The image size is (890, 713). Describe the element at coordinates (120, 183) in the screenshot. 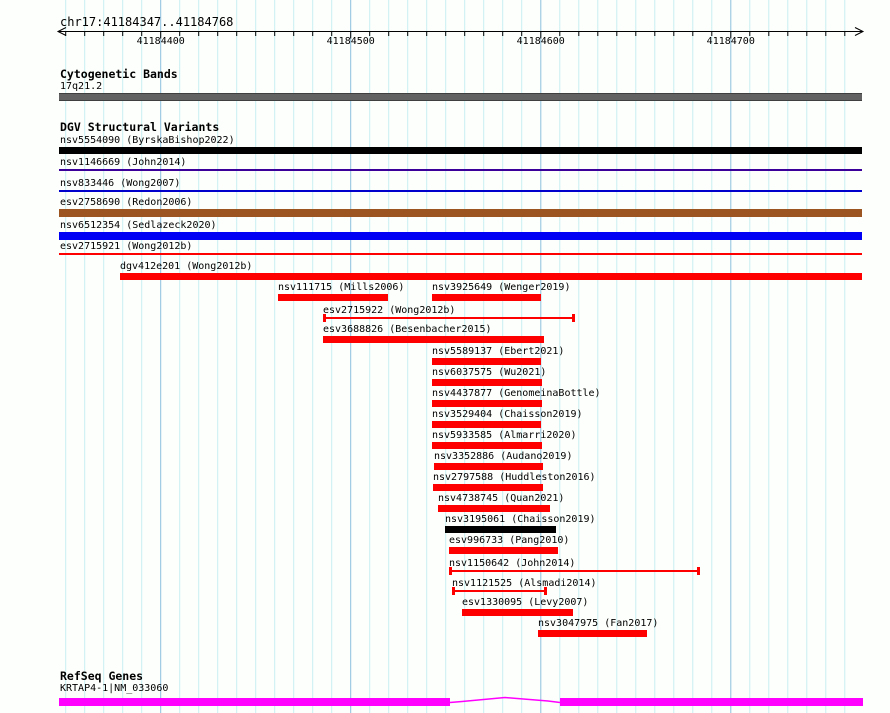

I see `variant-label: nsv833446 (Wong2007)` at that location.